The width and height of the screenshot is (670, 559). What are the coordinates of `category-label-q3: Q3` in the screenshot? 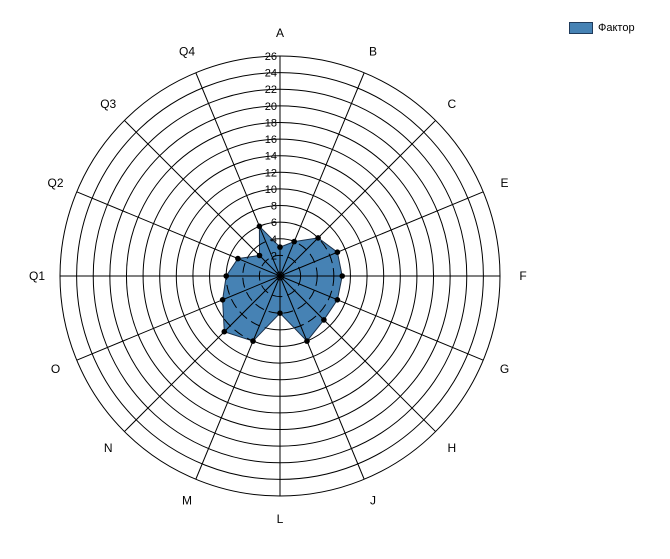 It's located at (108, 104).